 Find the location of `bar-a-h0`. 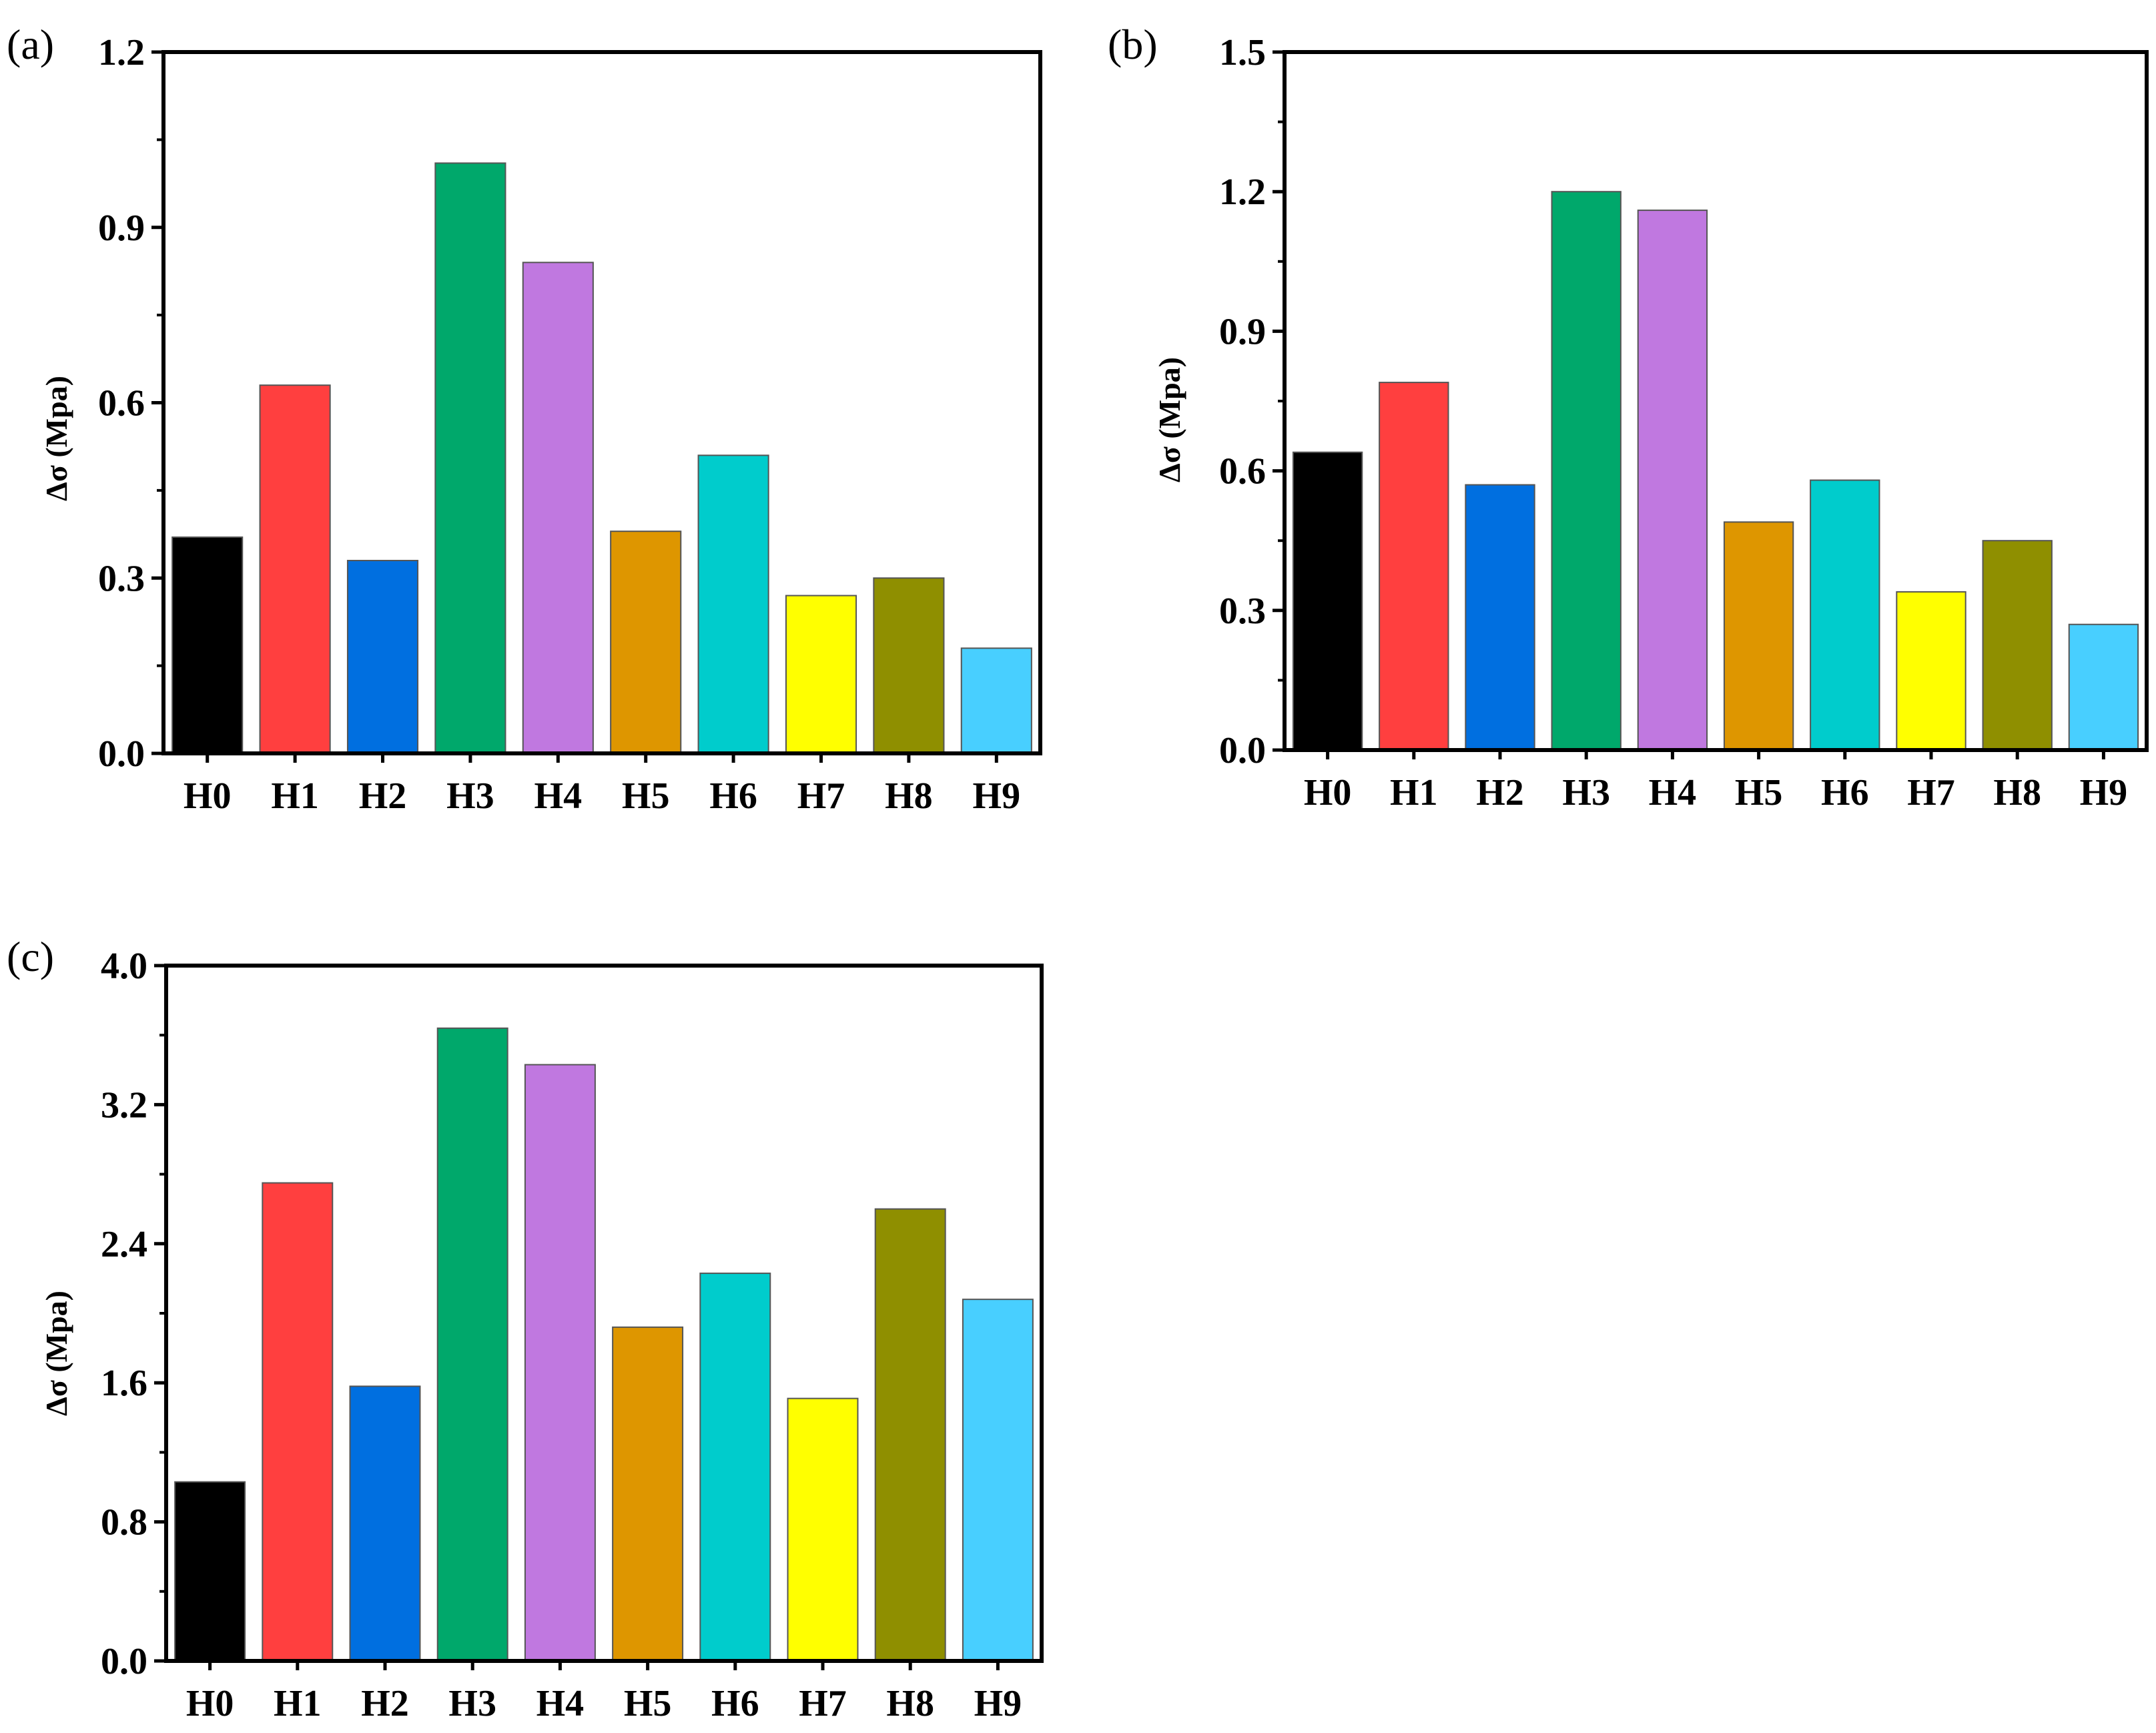

bar-a-h0 is located at coordinates (207, 645).